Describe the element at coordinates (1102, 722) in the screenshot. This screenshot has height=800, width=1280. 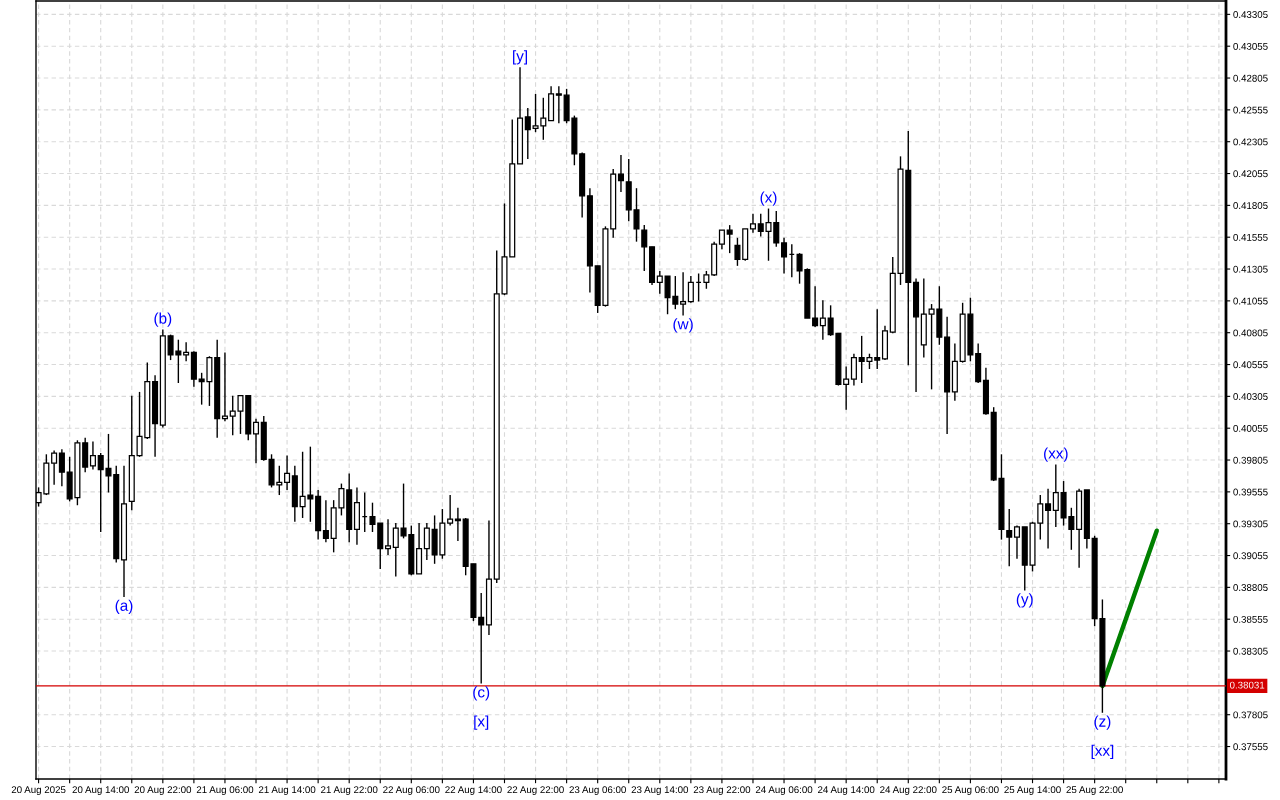
I see `annotation: (z)` at that location.